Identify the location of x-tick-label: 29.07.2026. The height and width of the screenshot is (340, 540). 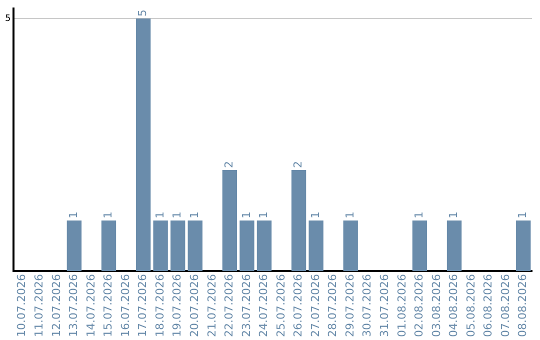
(349, 306).